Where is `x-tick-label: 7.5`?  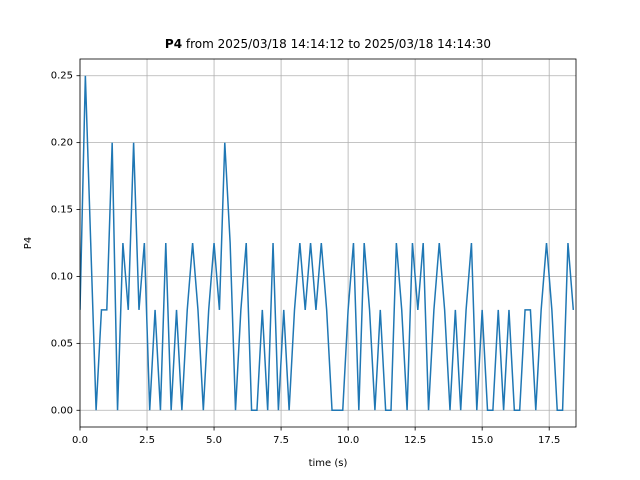
x-tick-label: 7.5 is located at coordinates (281, 440).